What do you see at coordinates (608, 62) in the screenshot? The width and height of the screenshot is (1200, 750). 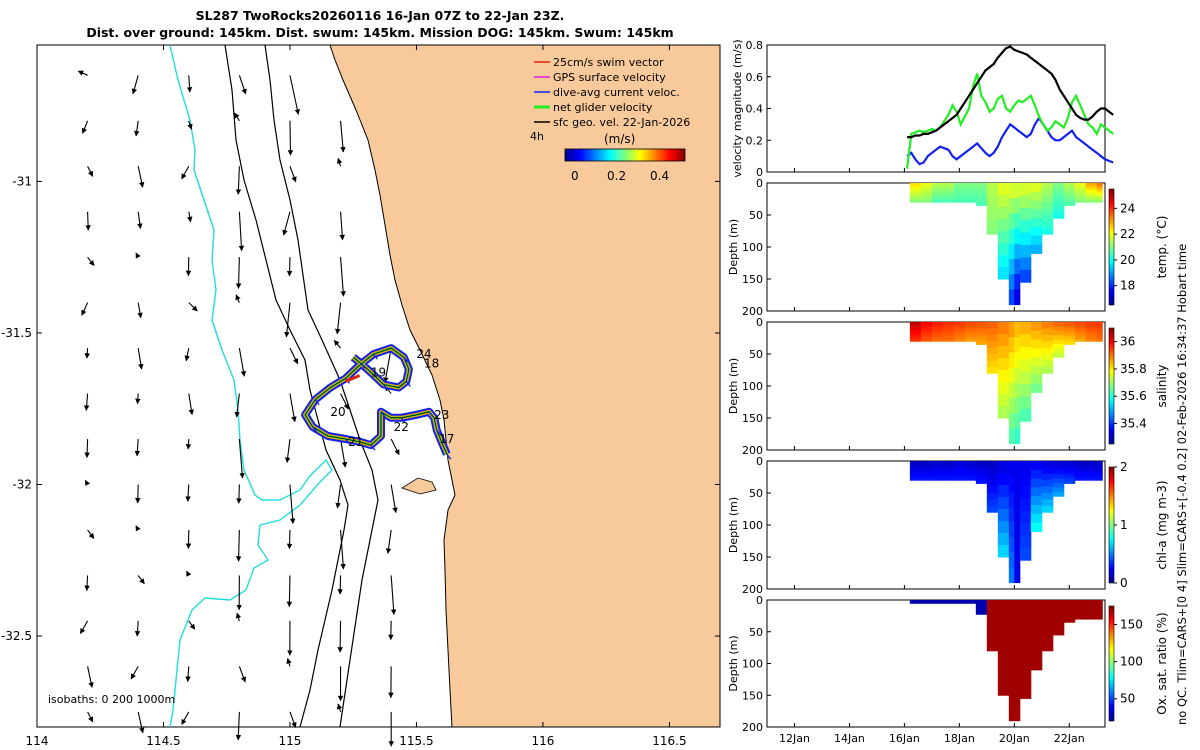 I see `legend-swim: 25cm/s swim vector` at bounding box center [608, 62].